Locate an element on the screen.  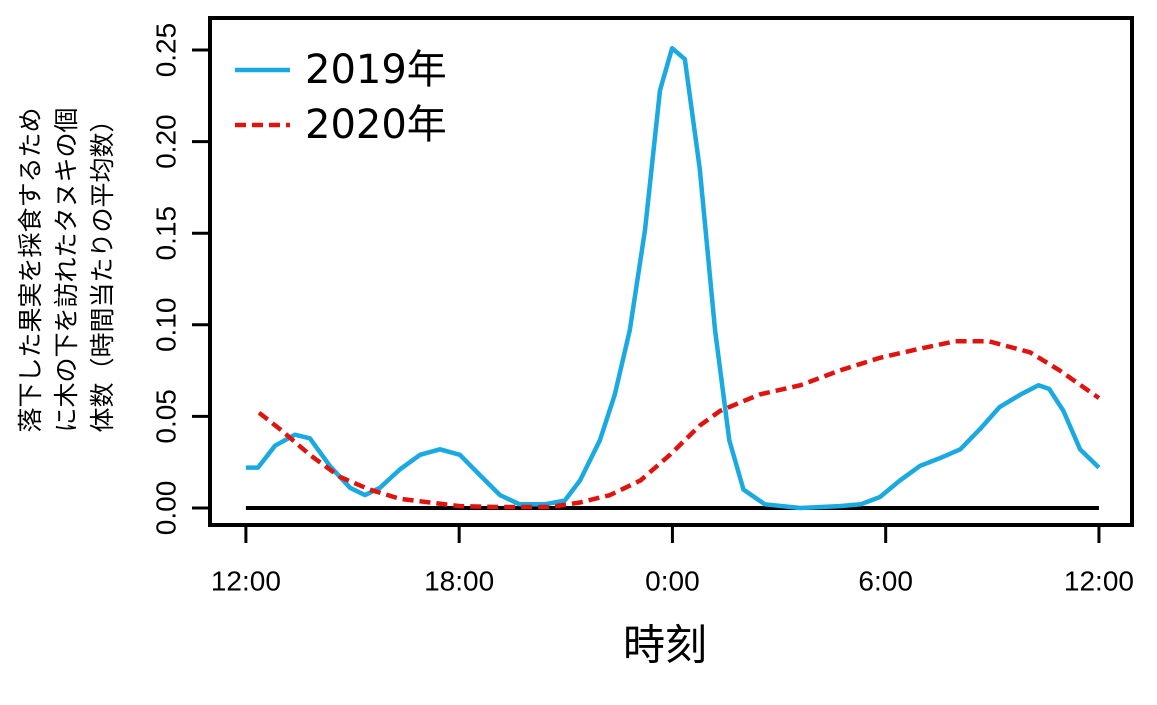
y-tick-label: 0.25 is located at coordinates (165, 50).